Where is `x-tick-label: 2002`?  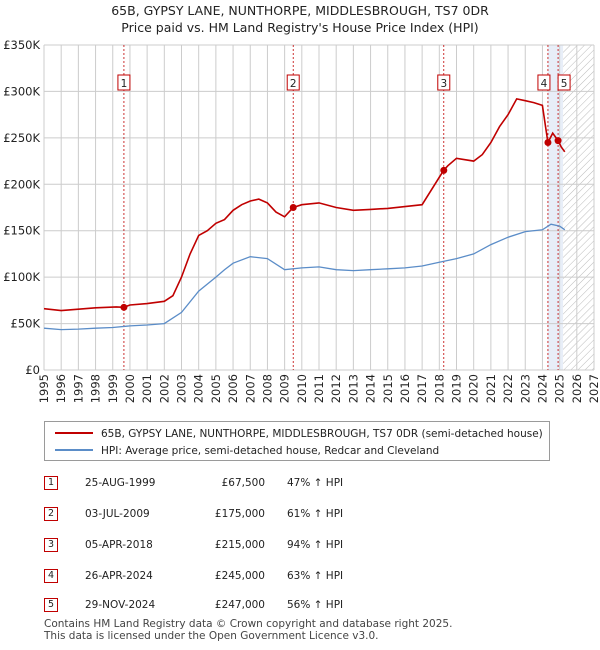 x-tick-label: 2002 is located at coordinates (164, 388).